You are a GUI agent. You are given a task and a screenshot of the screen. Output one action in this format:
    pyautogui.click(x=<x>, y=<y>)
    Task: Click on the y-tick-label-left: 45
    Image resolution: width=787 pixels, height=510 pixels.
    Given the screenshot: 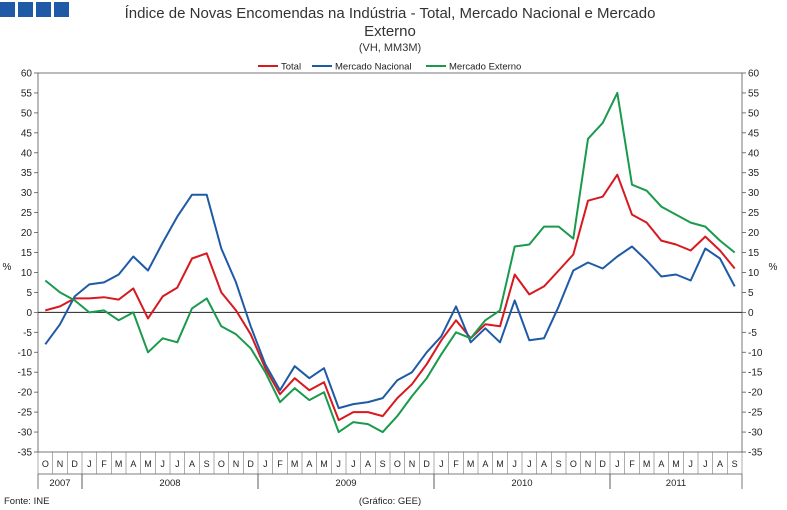 What is the action you would take?
    pyautogui.click(x=27, y=133)
    